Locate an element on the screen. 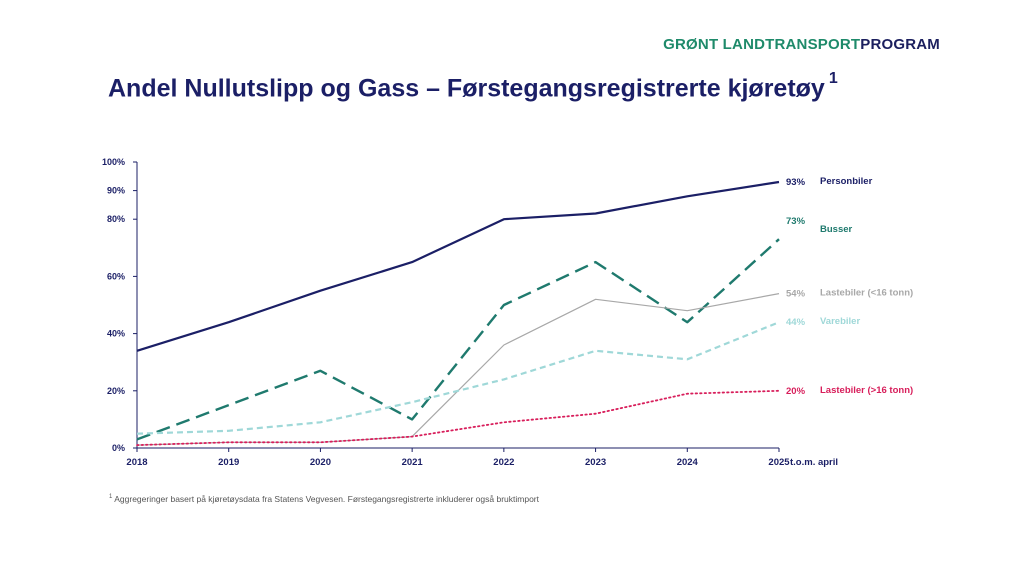 Image resolution: width=1032 pixels, height=587 pixels. legend-label-busser: Busser is located at coordinates (836, 229).